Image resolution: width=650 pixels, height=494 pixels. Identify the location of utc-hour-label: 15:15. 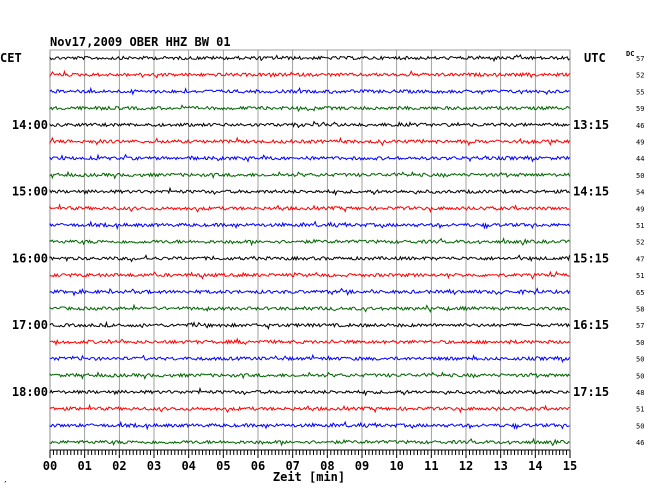
(591, 258).